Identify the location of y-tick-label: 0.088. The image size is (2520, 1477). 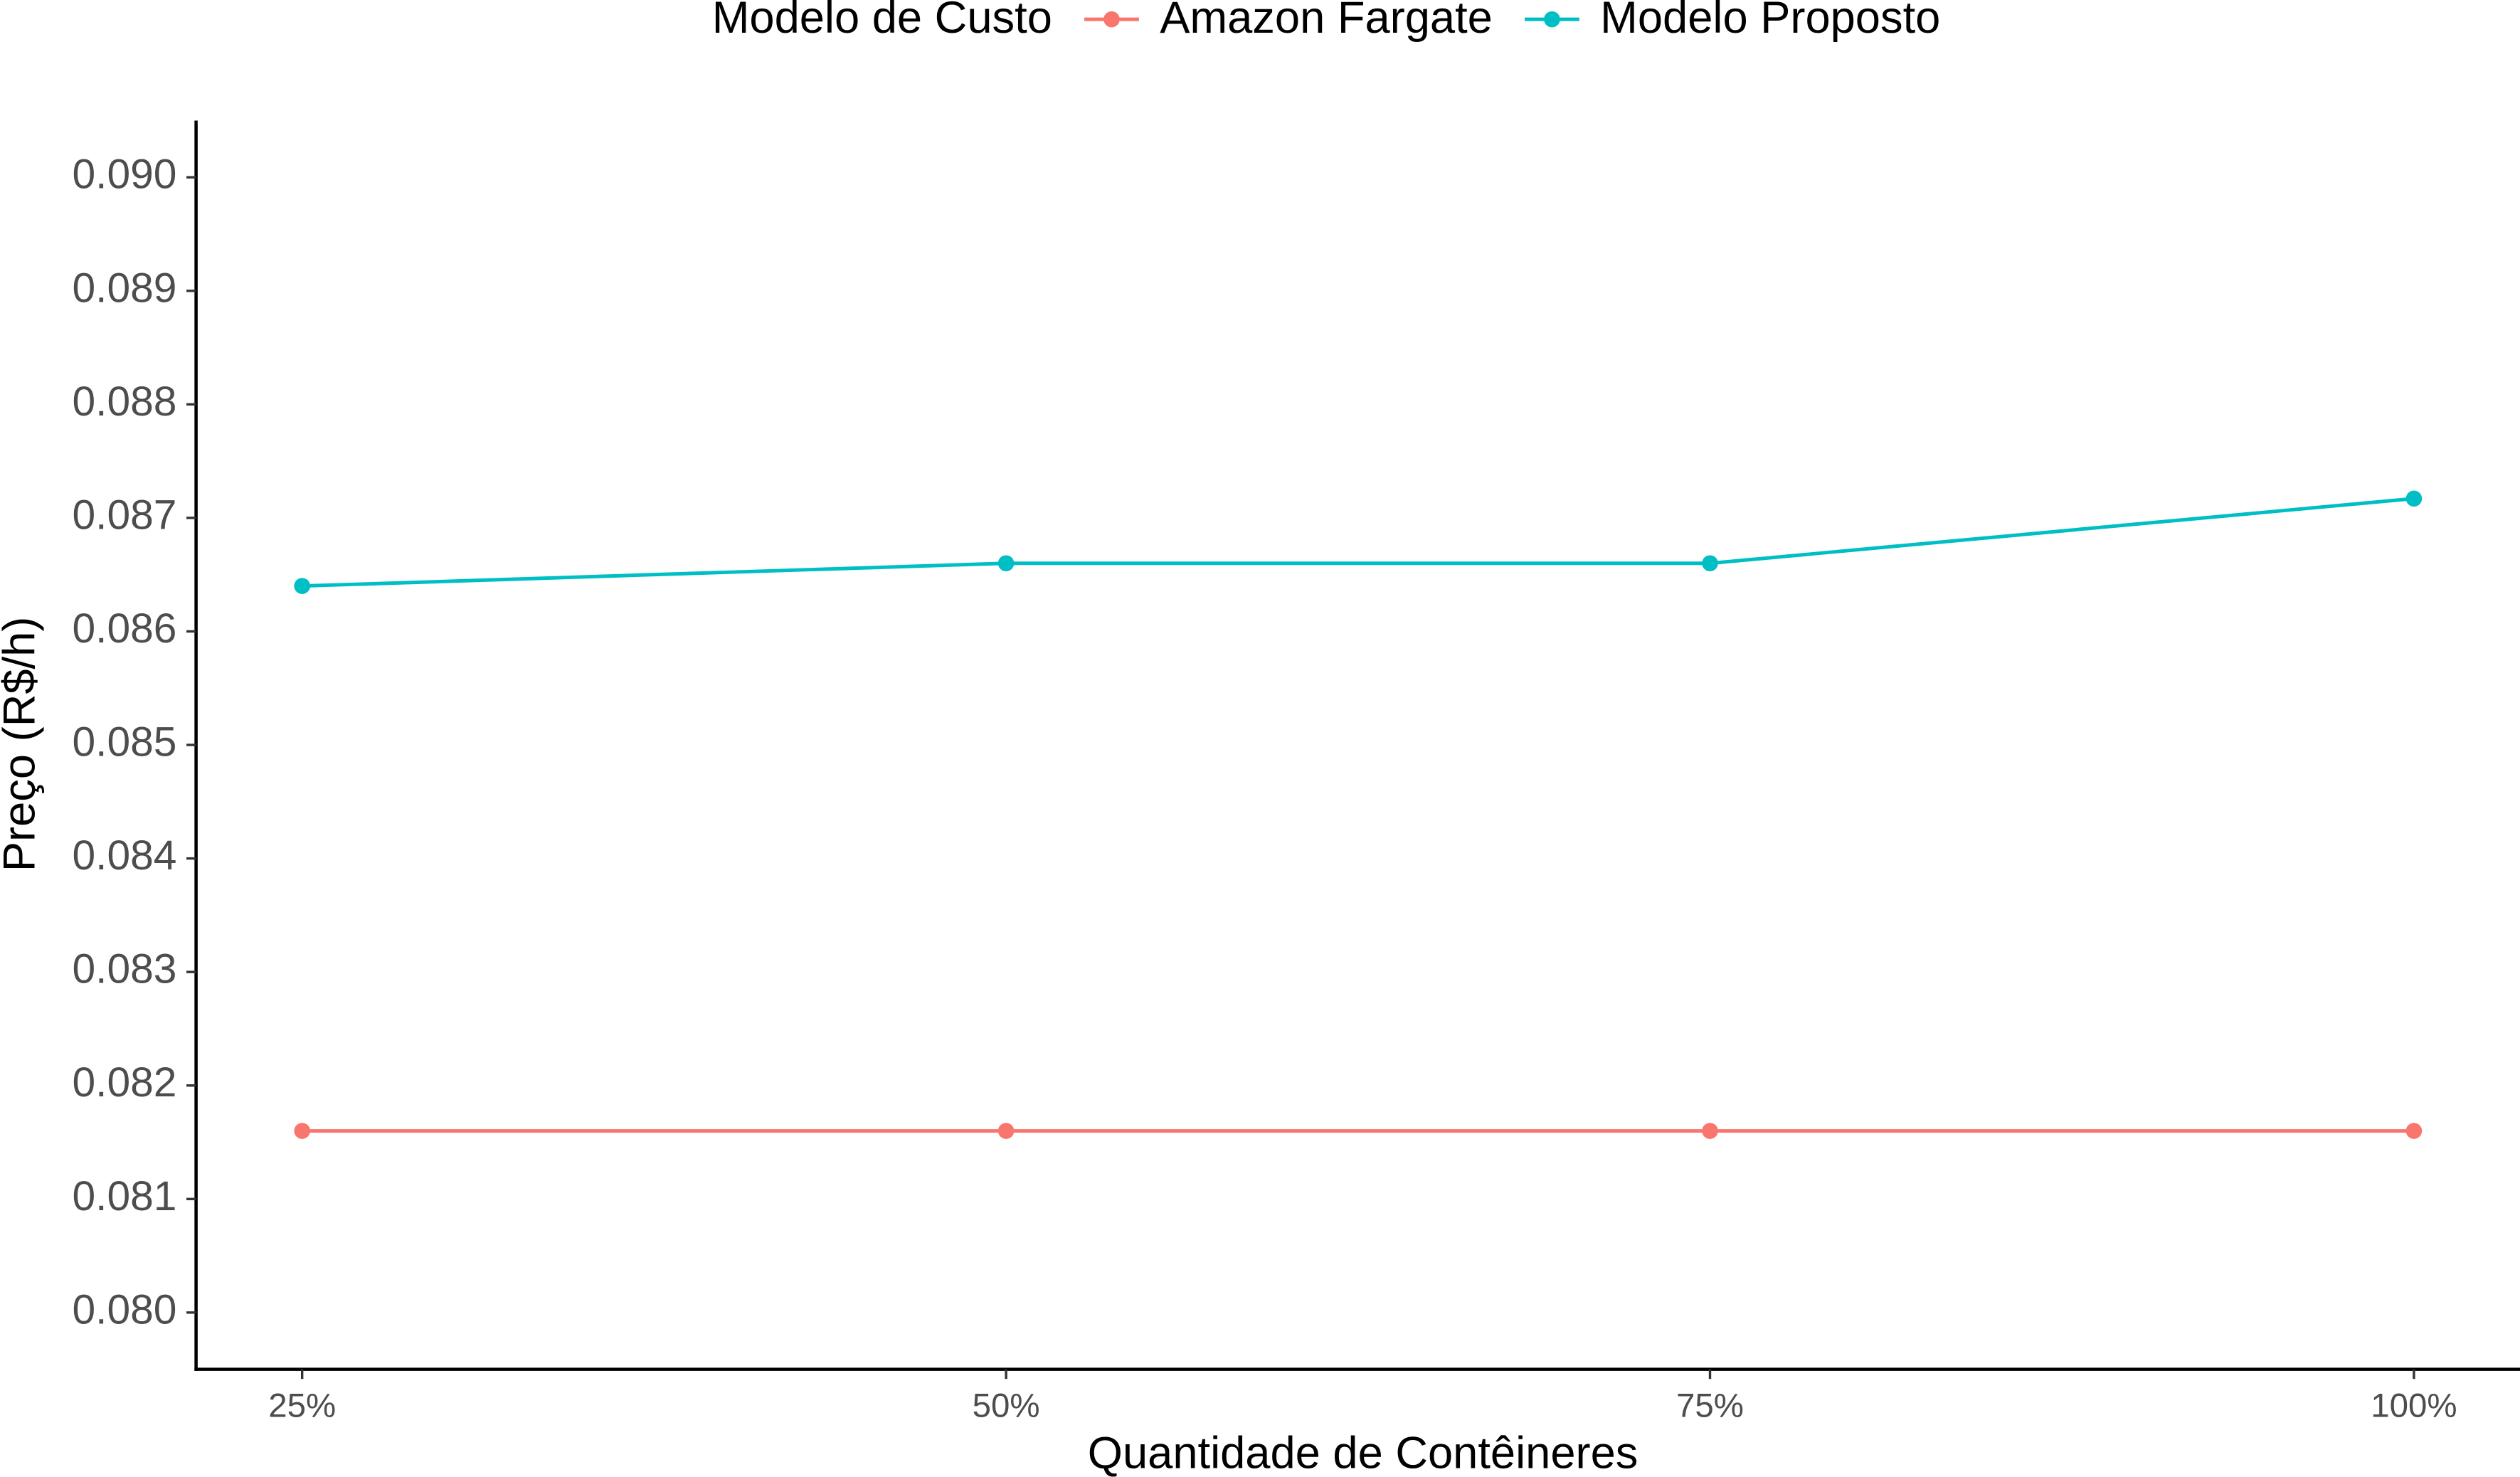
(125, 401).